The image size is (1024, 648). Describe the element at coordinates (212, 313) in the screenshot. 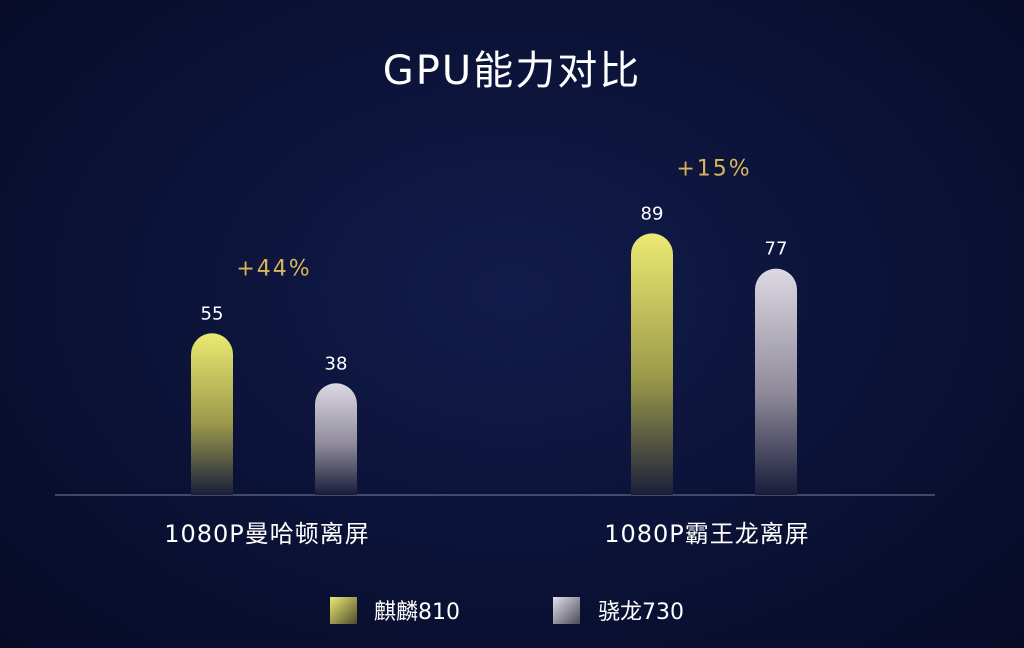

I see `value-label-0-0: 55` at that location.